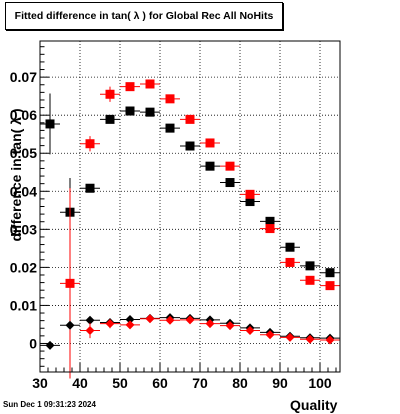 The image size is (400, 414). Describe the element at coordinates (23, 229) in the screenshot. I see `y-tick-label: 0.03` at that location.